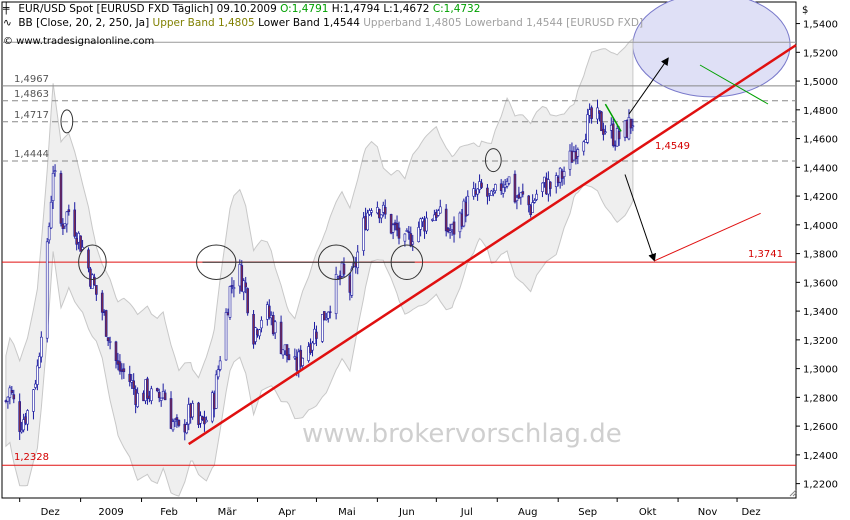 This screenshot has width=850, height=520. I want to click on x-tick-label: Dez, so click(50, 512).